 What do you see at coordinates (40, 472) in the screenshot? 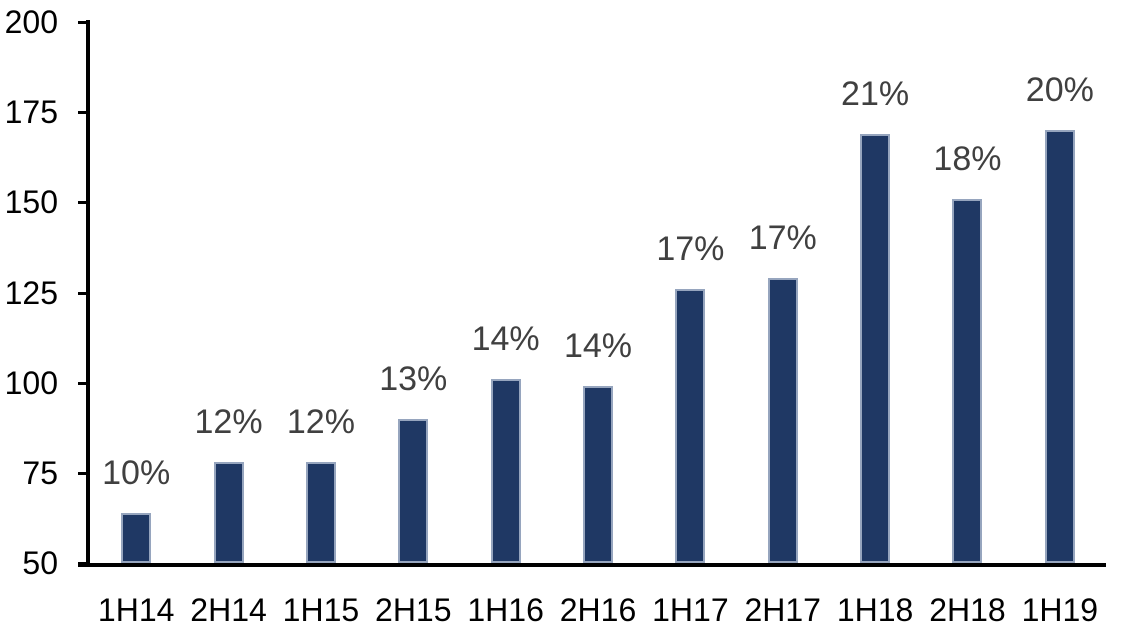
I see `y-axis-tick-label: 75` at bounding box center [40, 472].